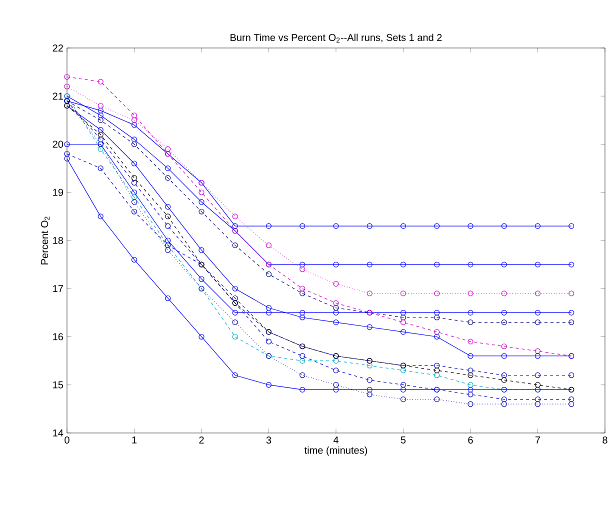  I want to click on x-tick-label: 2, so click(201, 440).